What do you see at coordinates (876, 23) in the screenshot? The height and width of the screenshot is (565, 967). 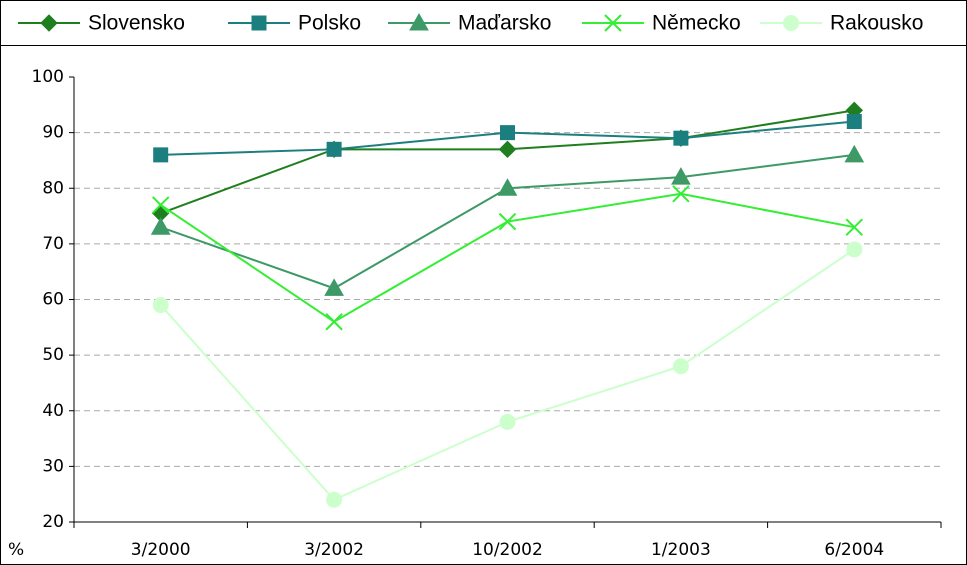 I see `legend-label: Rakousko` at bounding box center [876, 23].